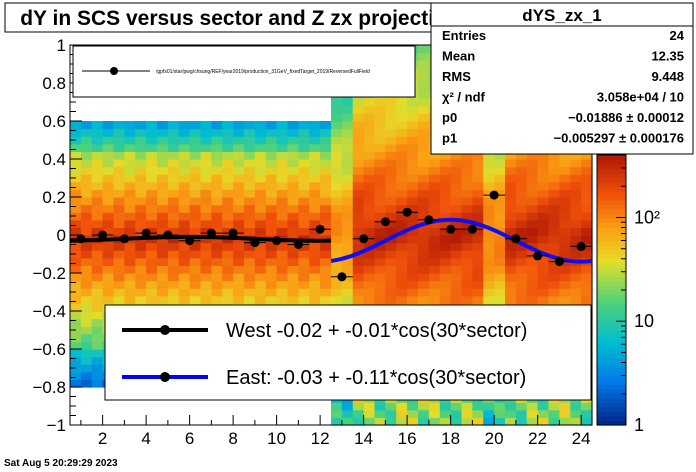 This screenshot has width=696, height=472. I want to click on y-tick-label: 0.4, so click(54, 159).